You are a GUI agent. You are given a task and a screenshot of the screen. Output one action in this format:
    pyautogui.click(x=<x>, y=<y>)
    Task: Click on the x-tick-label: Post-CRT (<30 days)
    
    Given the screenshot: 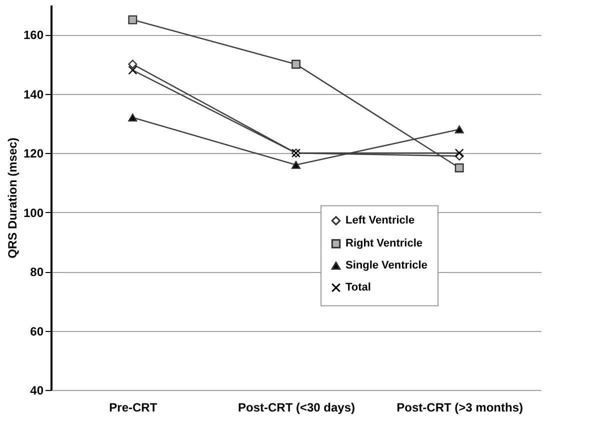 What is the action you would take?
    pyautogui.click(x=297, y=407)
    